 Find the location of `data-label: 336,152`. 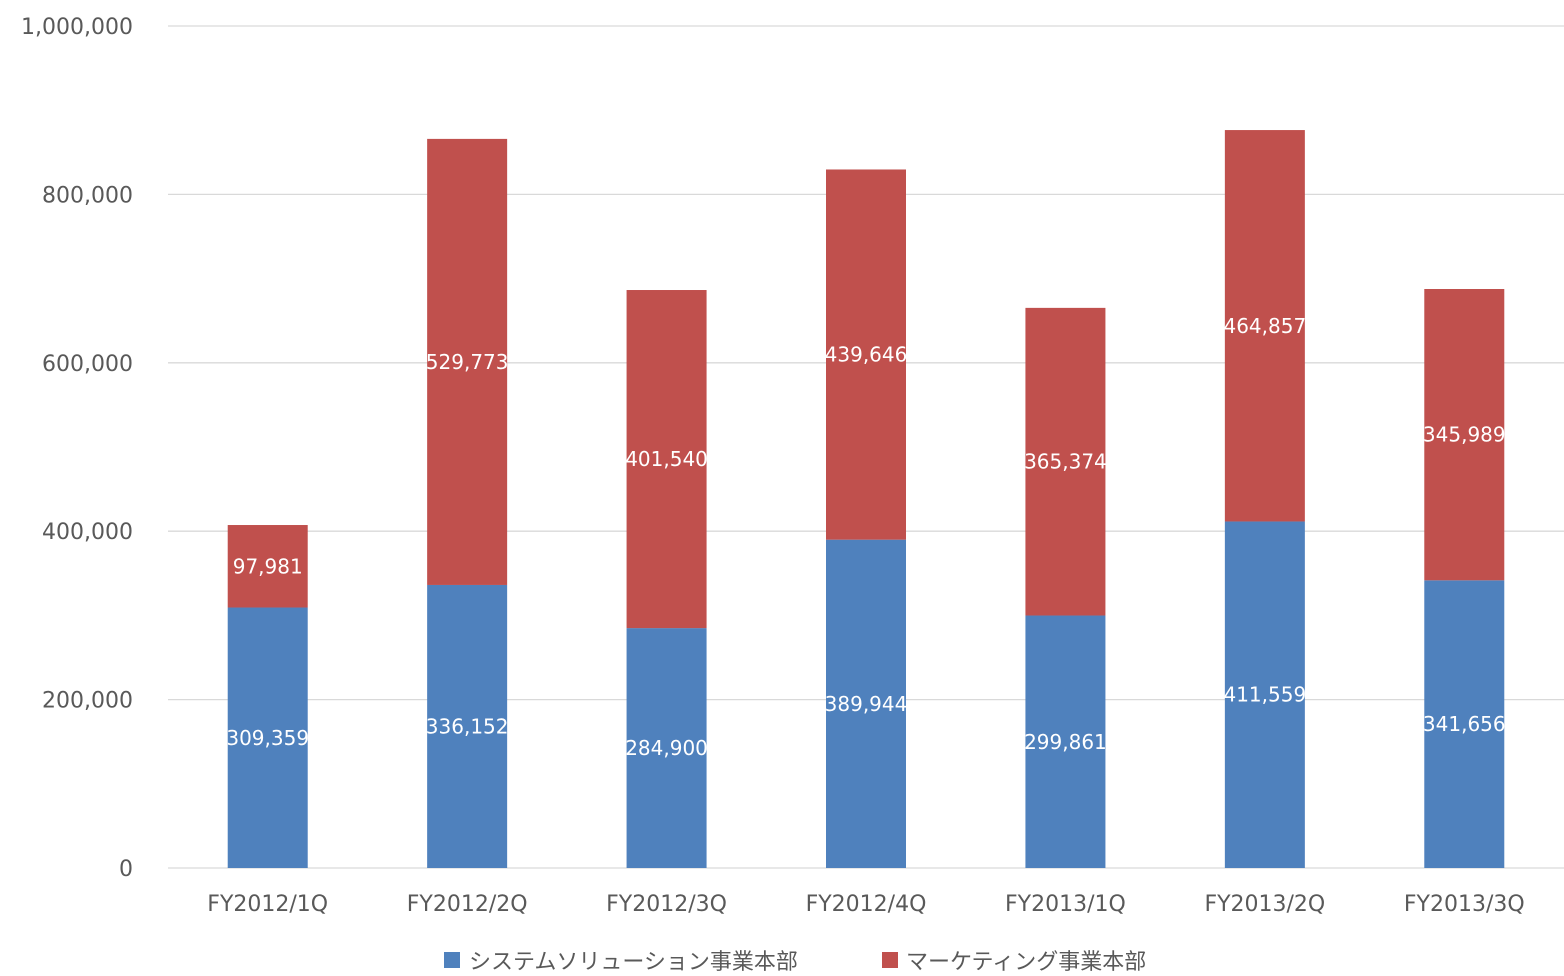

data-label: 336,152 is located at coordinates (467, 726).